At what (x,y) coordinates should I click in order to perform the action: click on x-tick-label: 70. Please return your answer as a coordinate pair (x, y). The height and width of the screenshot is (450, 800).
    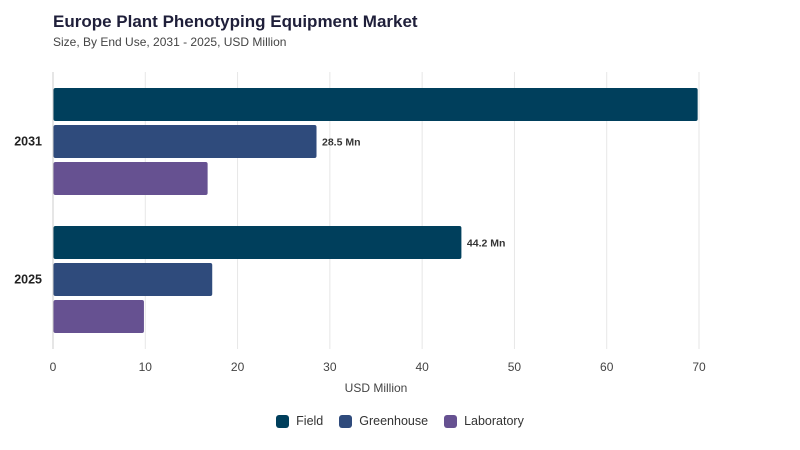
    Looking at the image, I should click on (699, 367).